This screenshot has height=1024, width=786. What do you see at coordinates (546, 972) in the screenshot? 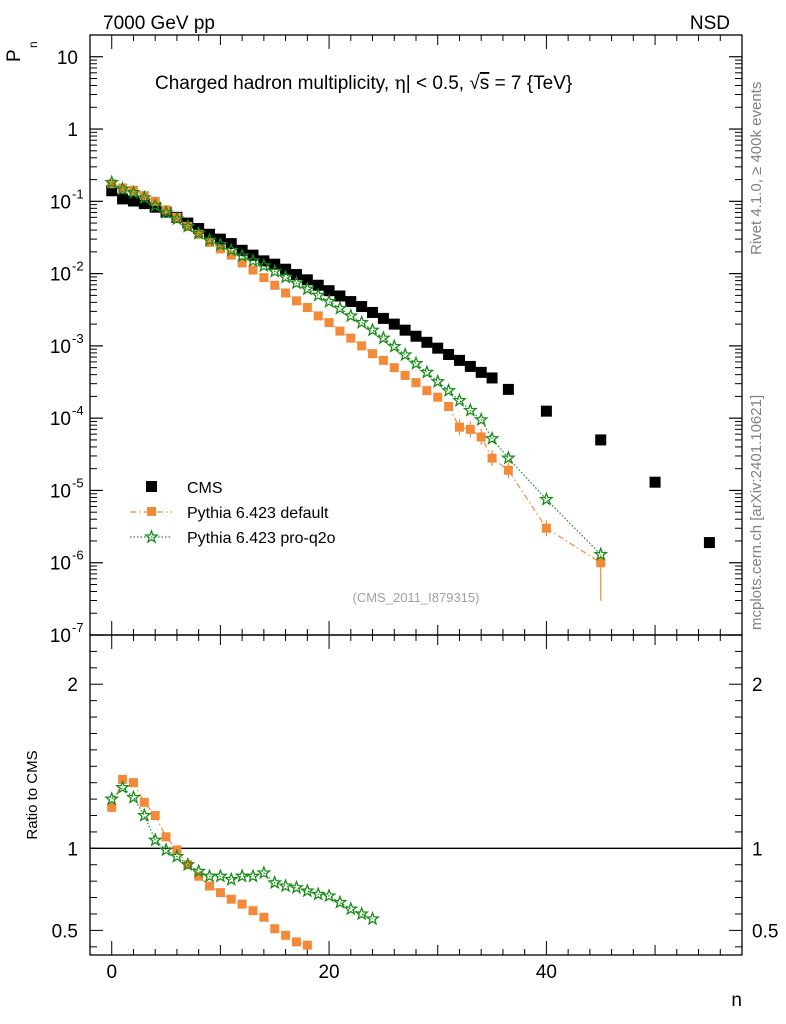
I see `x-tick-label: 40` at bounding box center [546, 972].